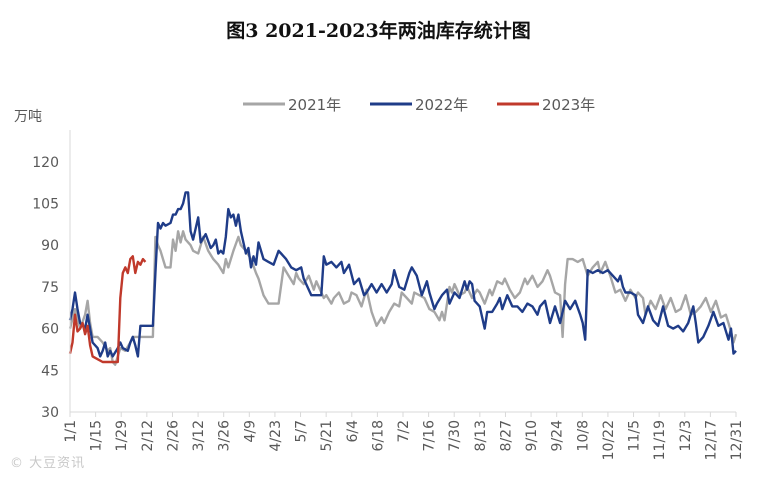  I want to click on x-tick-label: 1/1, so click(71, 431).